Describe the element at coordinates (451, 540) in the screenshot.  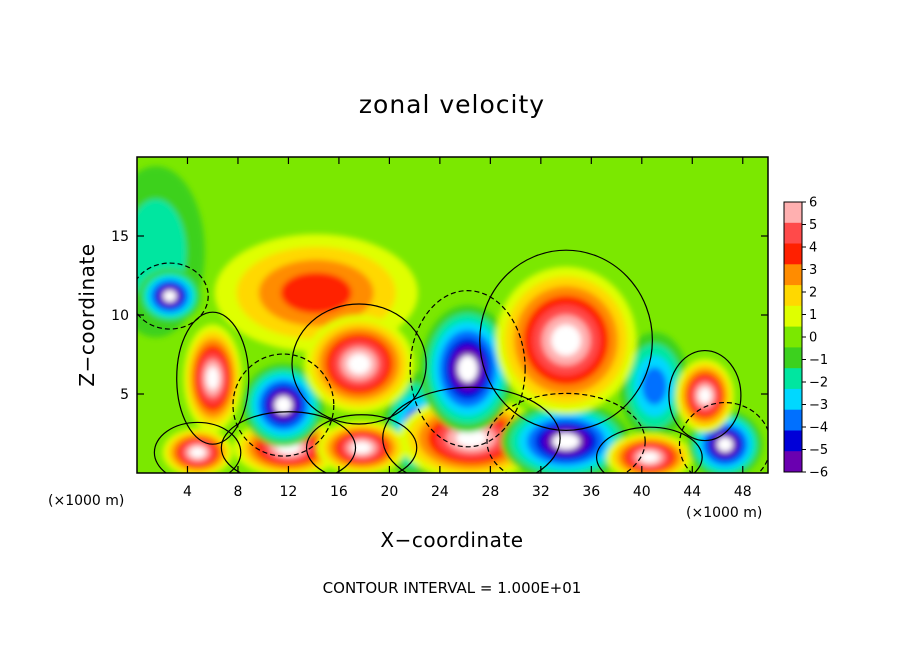
I see `x-axis-label: X−coordinate` at that location.